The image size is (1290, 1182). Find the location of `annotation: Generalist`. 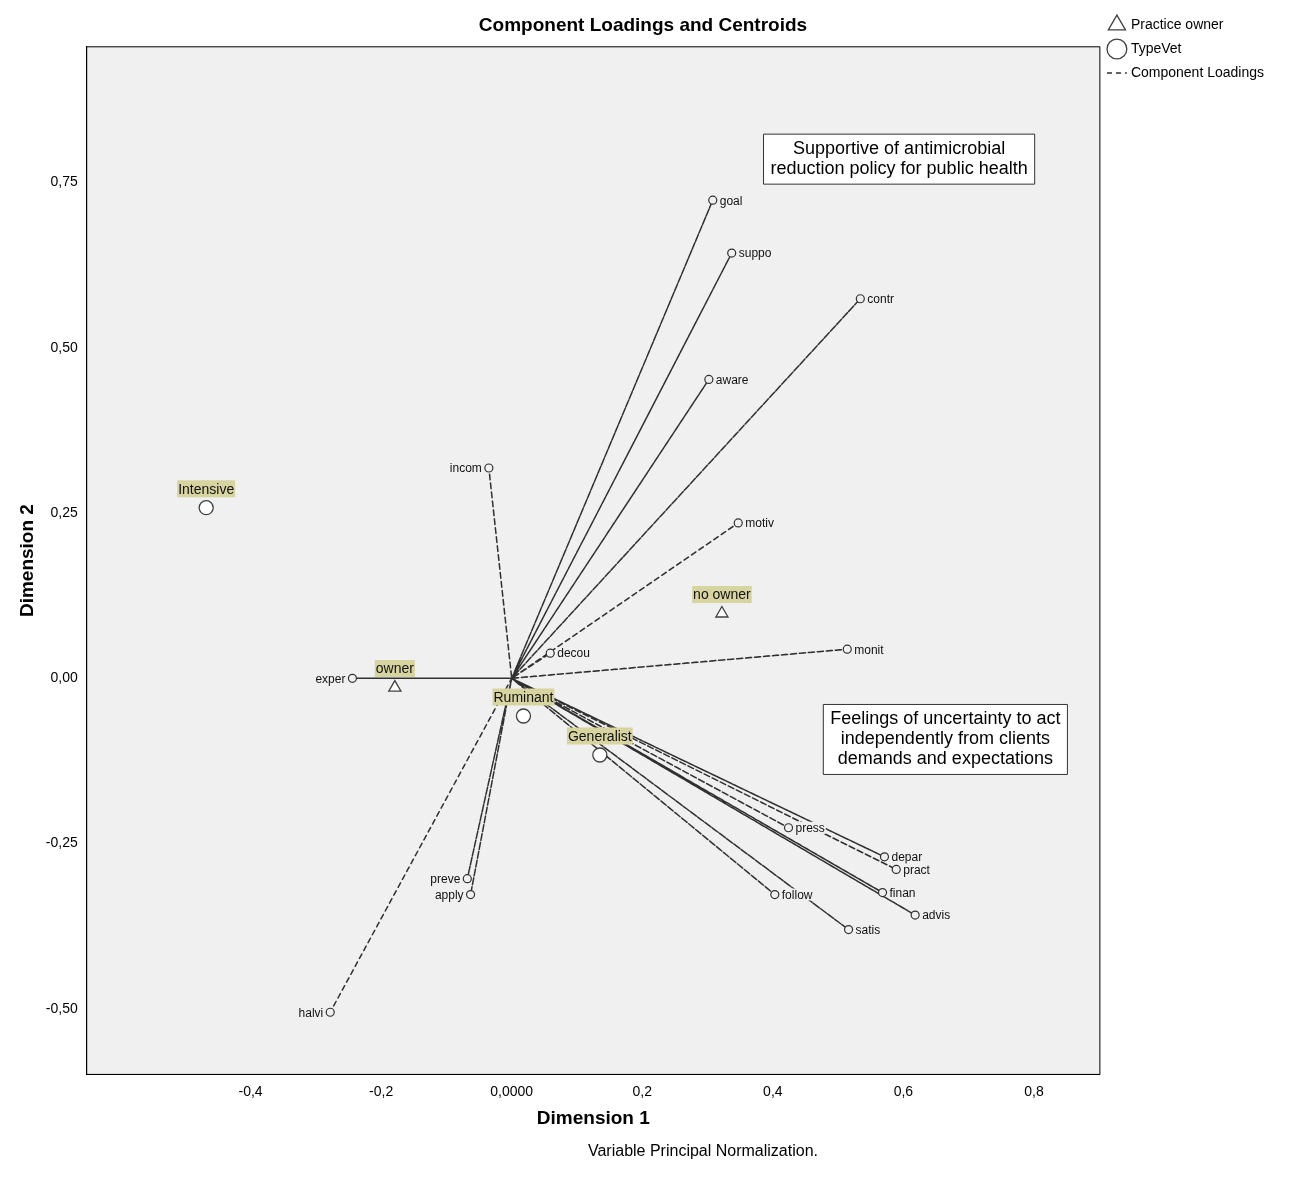

annotation: Generalist is located at coordinates (599, 735).